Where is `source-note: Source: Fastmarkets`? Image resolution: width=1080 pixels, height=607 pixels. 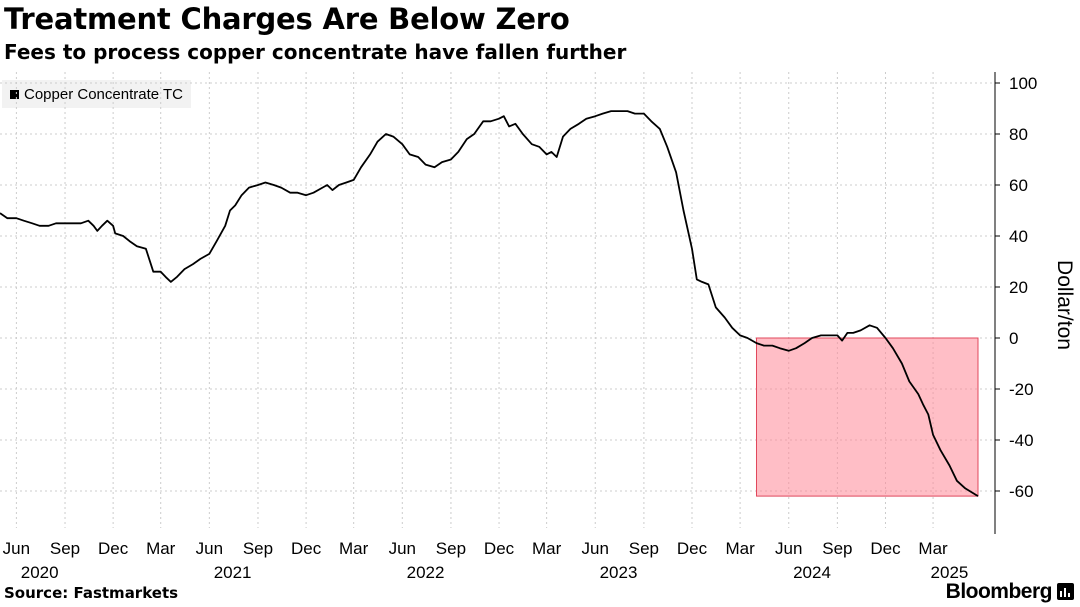
source-note: Source: Fastmarkets is located at coordinates (91, 593).